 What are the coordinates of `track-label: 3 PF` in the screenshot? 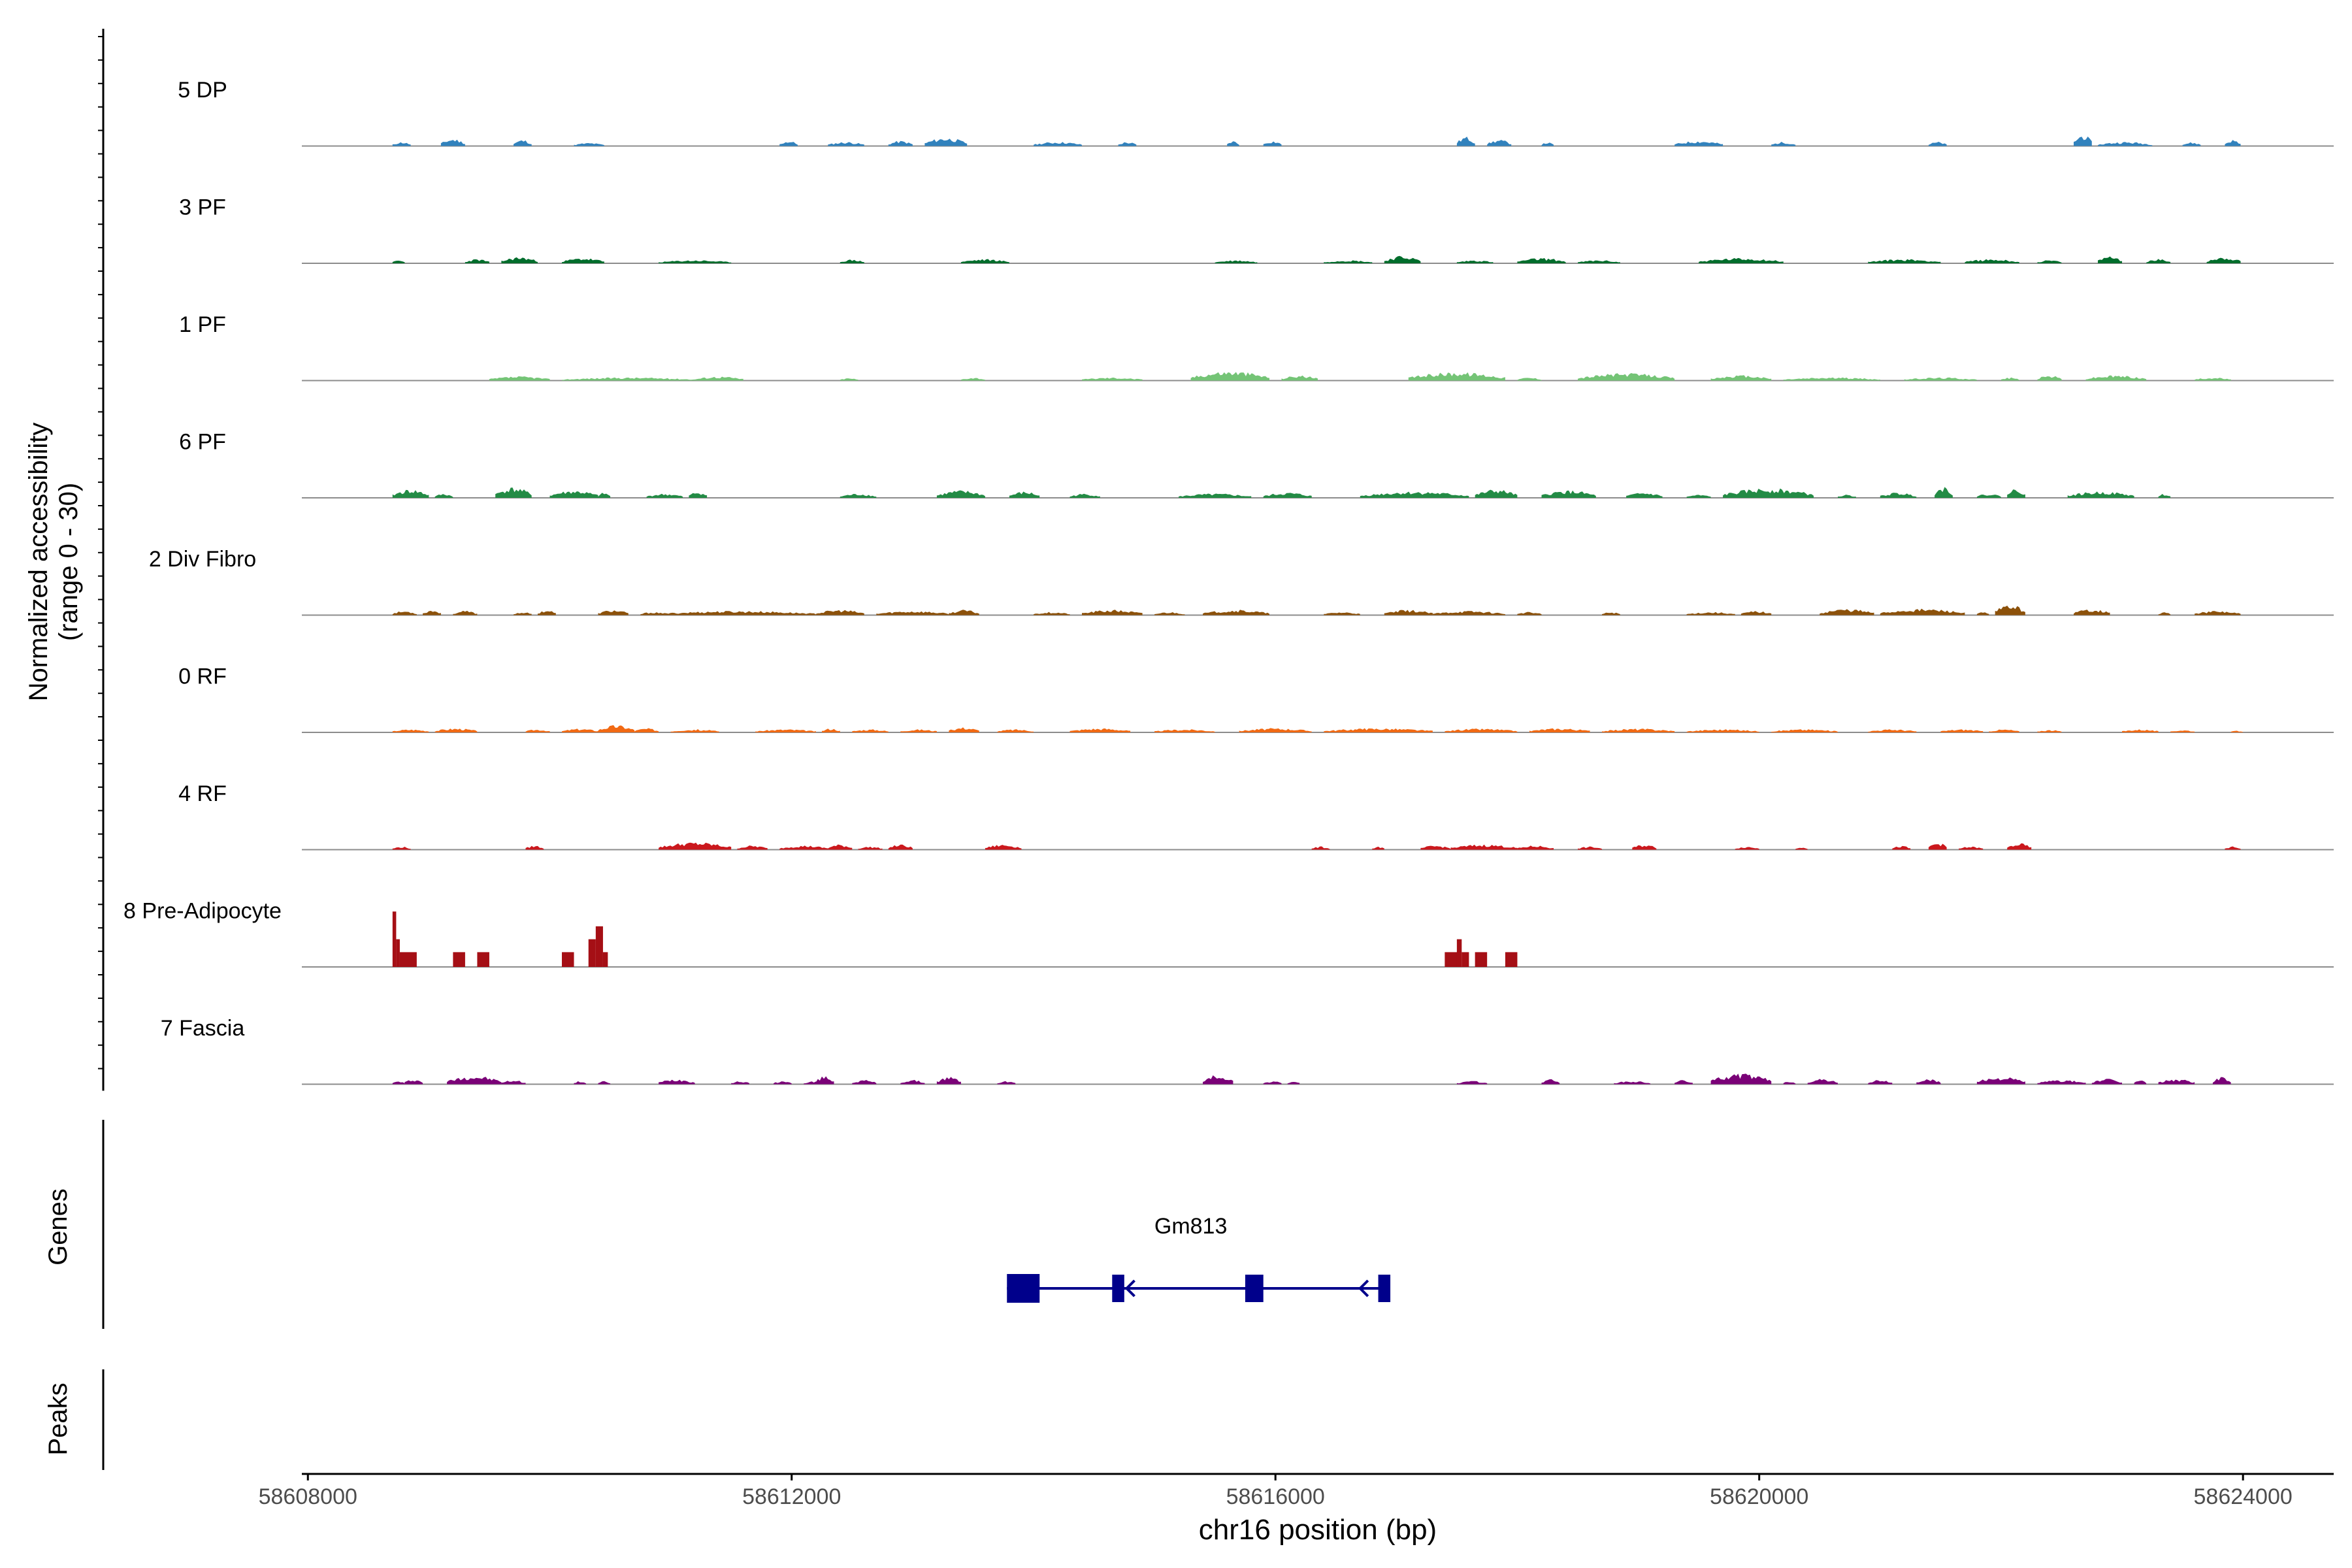 It's located at (202, 207).